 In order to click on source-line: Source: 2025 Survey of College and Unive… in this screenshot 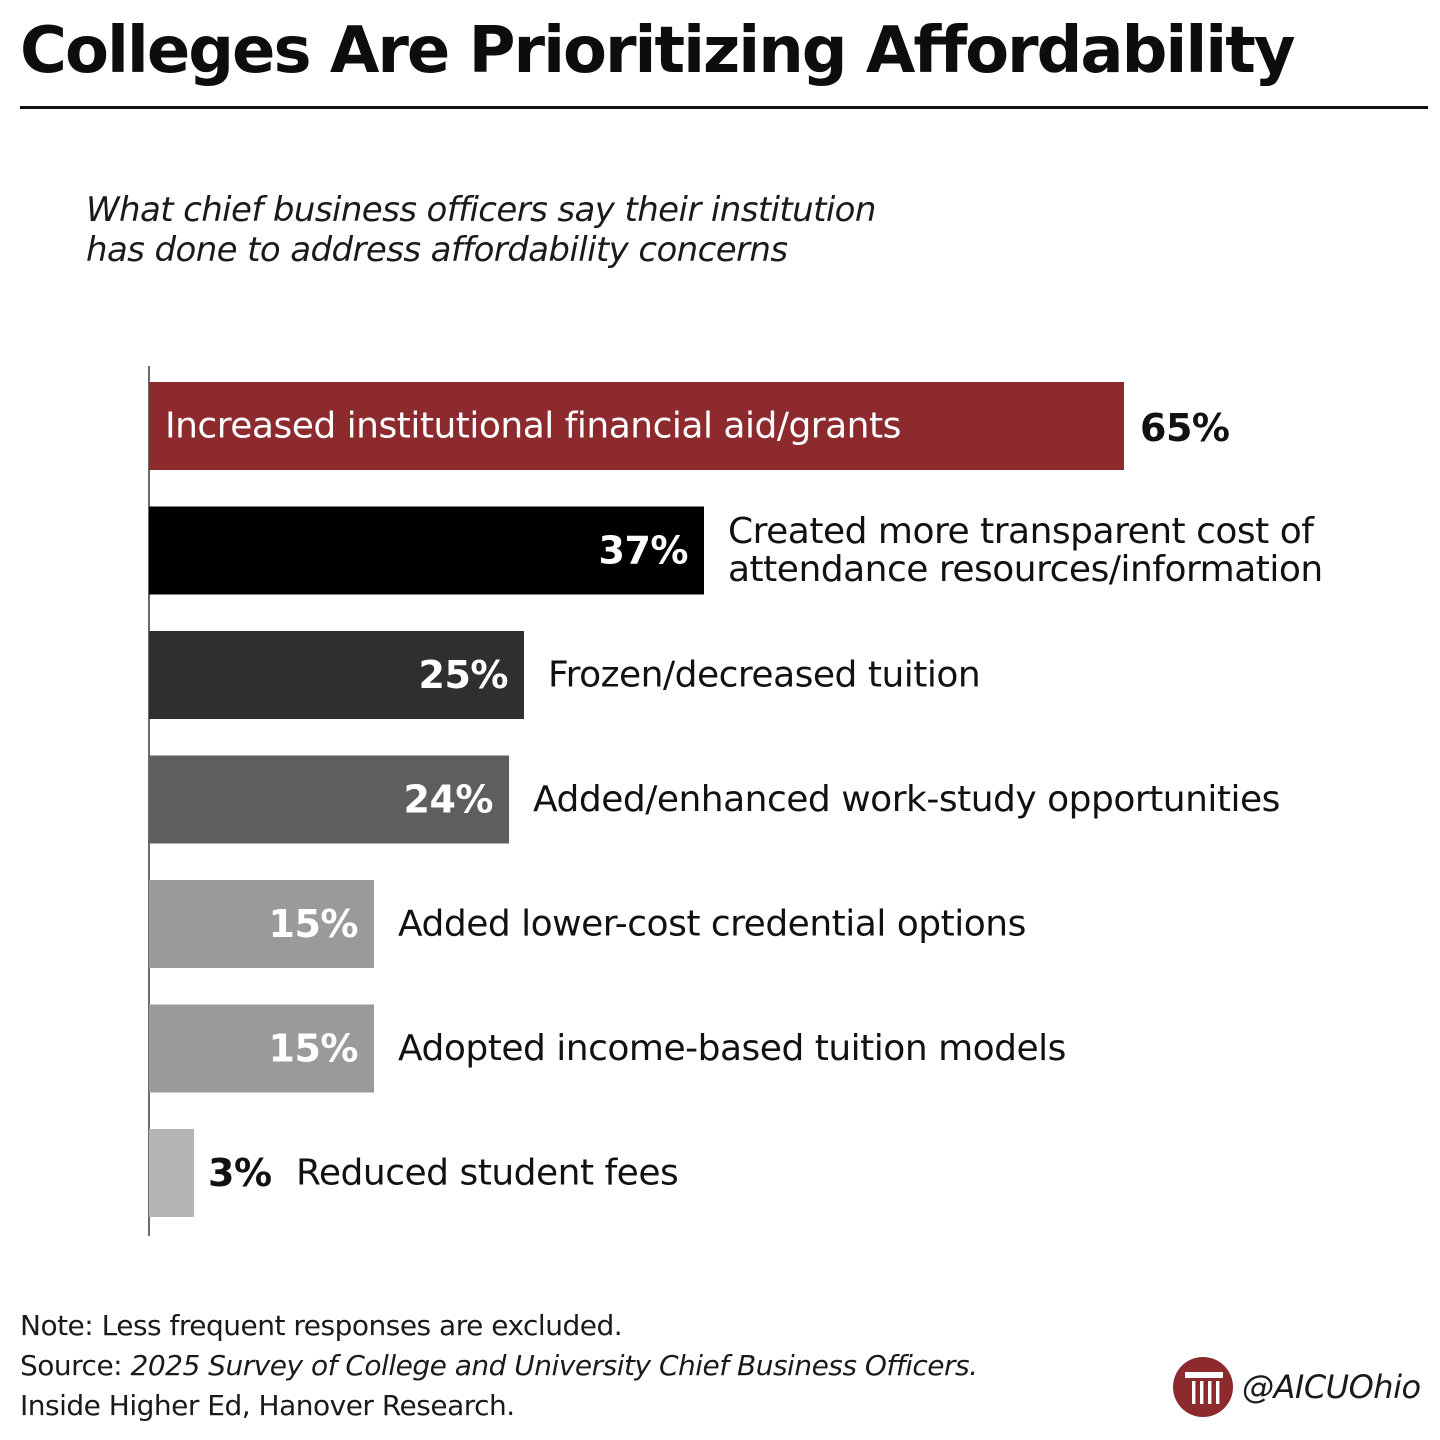, I will do `click(499, 1366)`.